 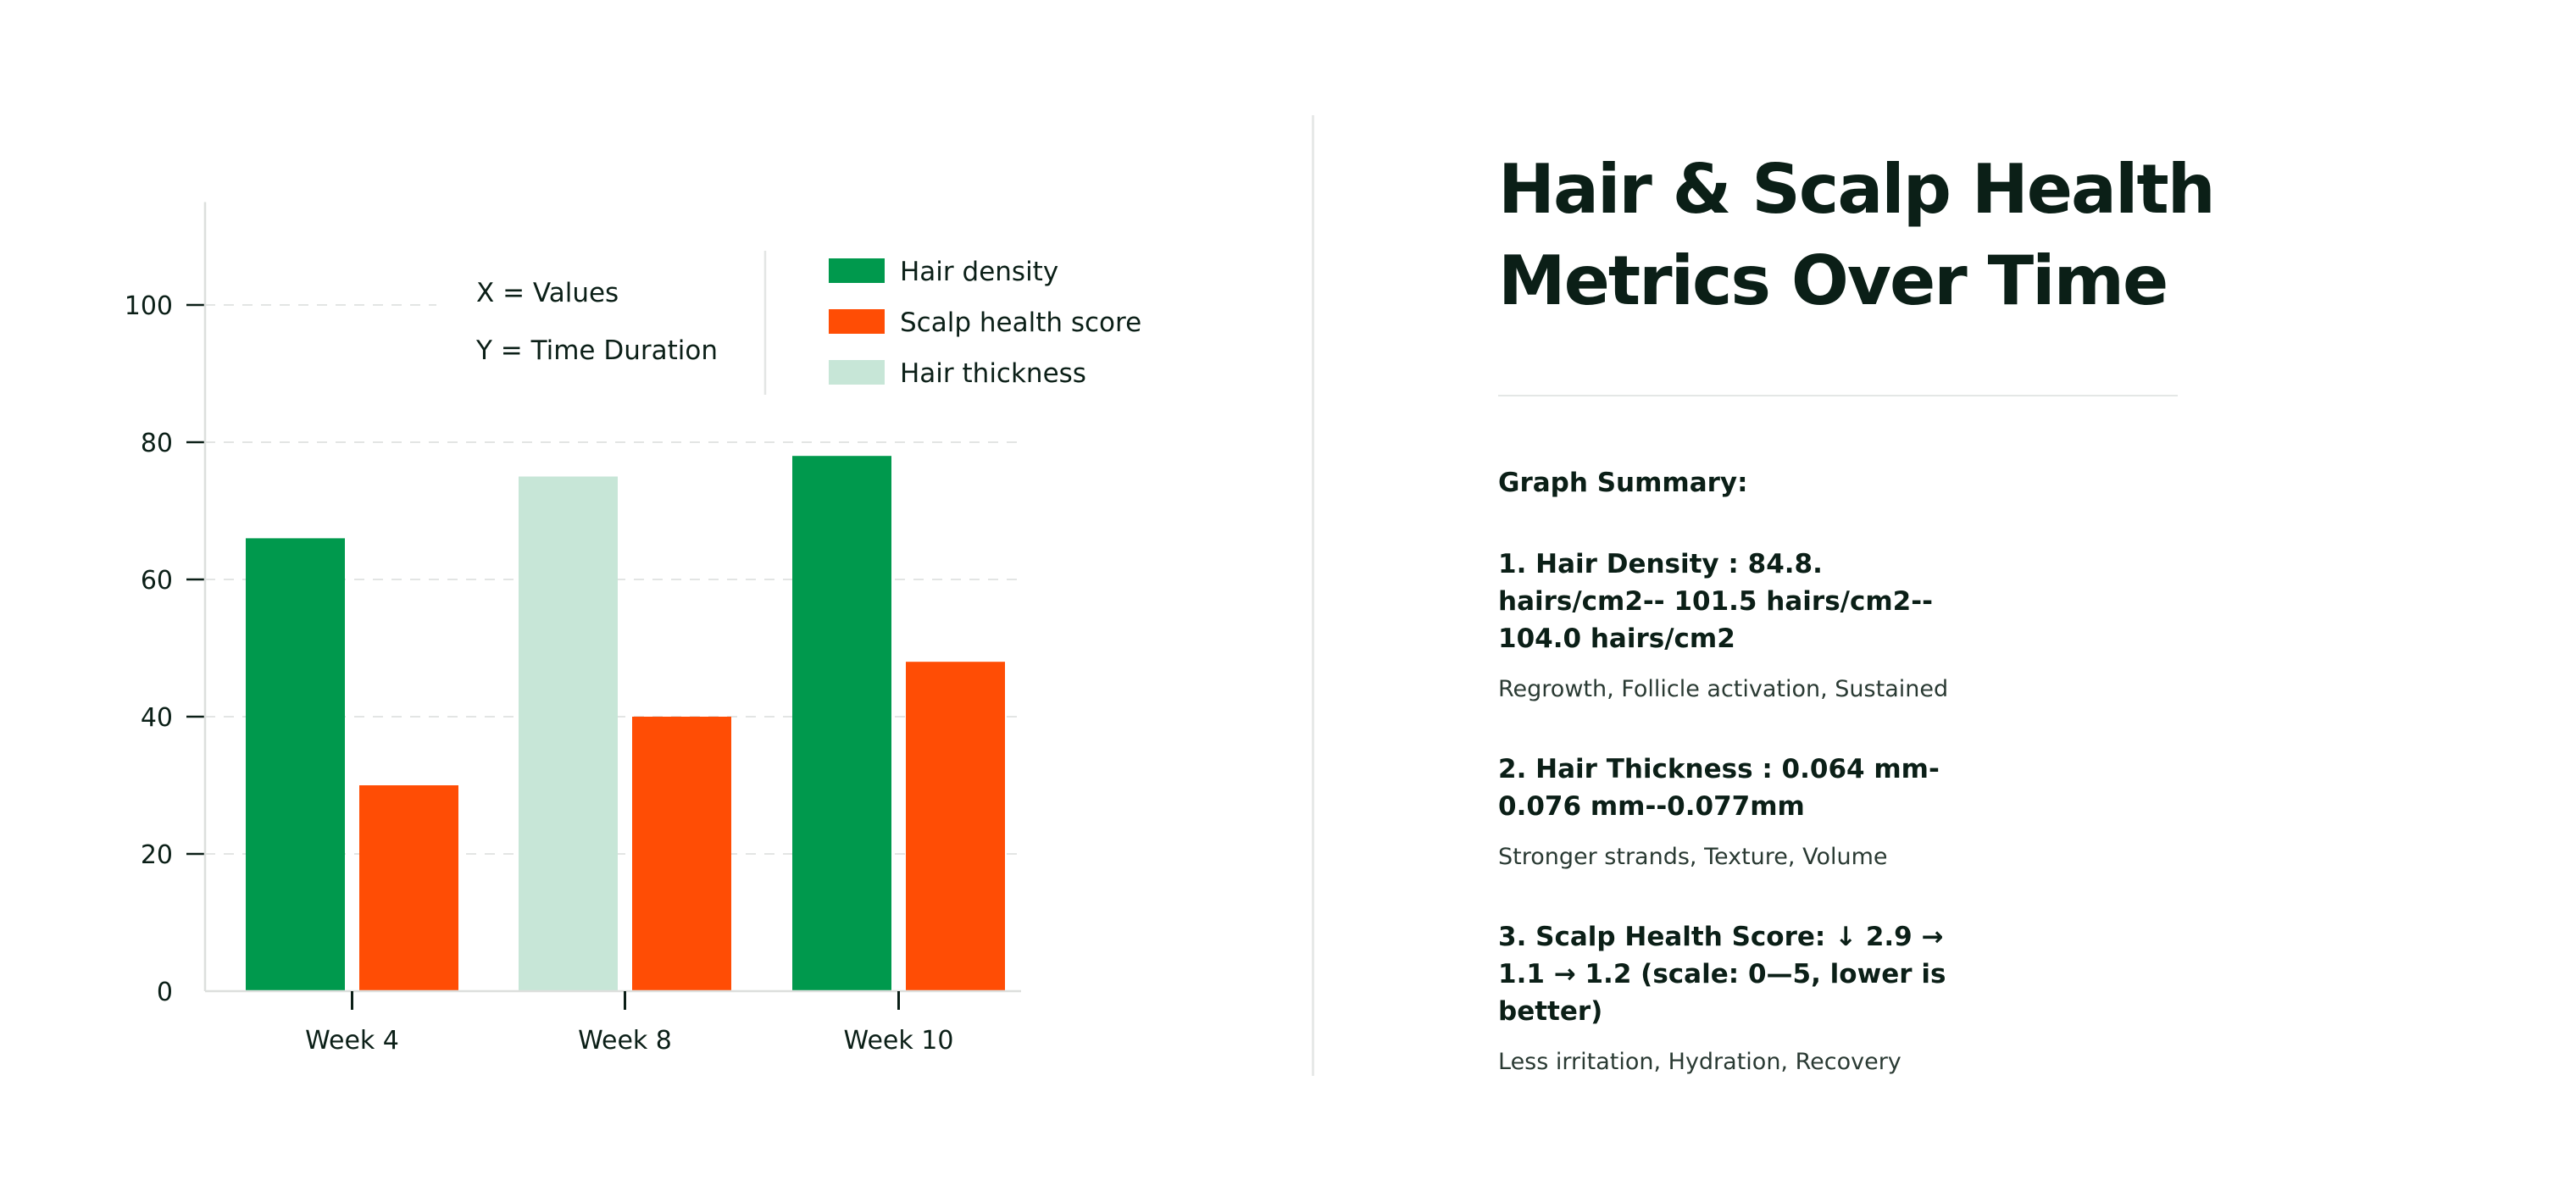 I want to click on y-tick-label: 20, so click(x=157, y=855).